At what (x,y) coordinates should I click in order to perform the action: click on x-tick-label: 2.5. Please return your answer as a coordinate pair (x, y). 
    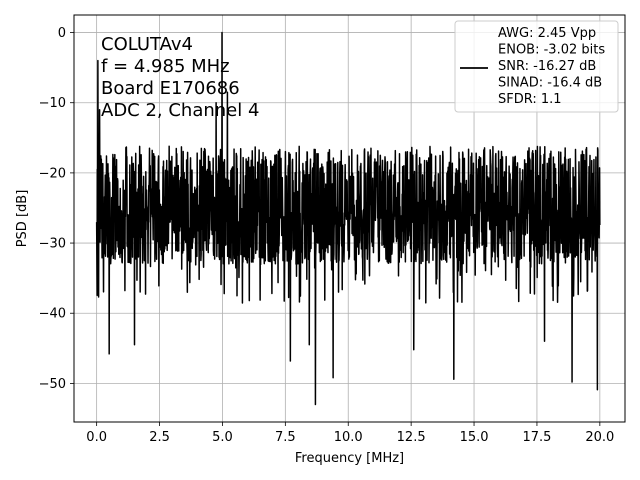
    Looking at the image, I should click on (159, 437).